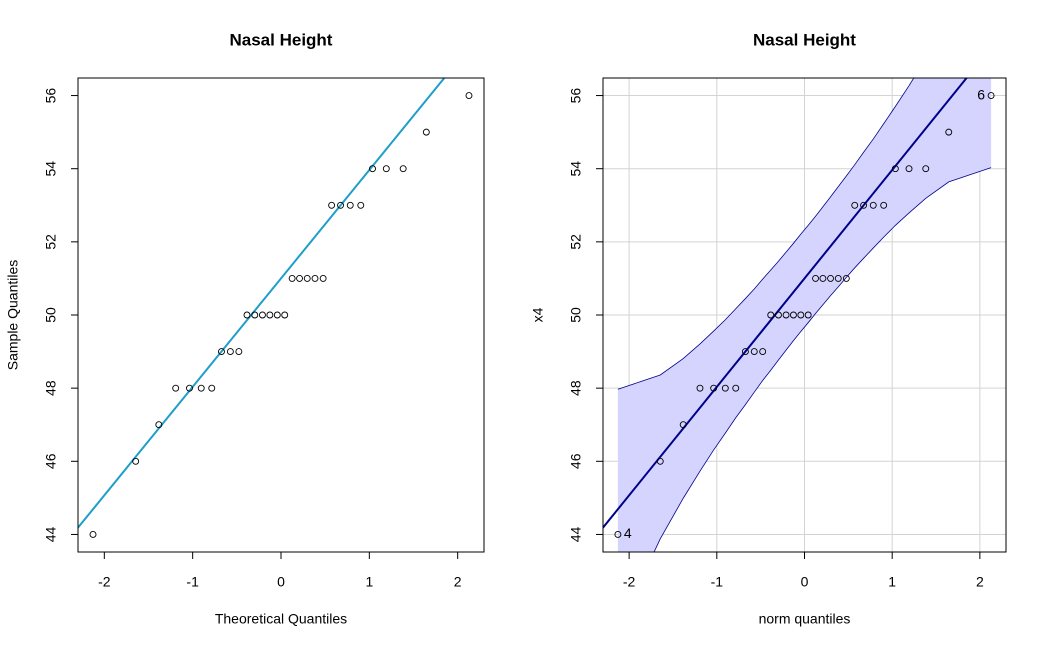  I want to click on envelope-upper, so click(766, 234).